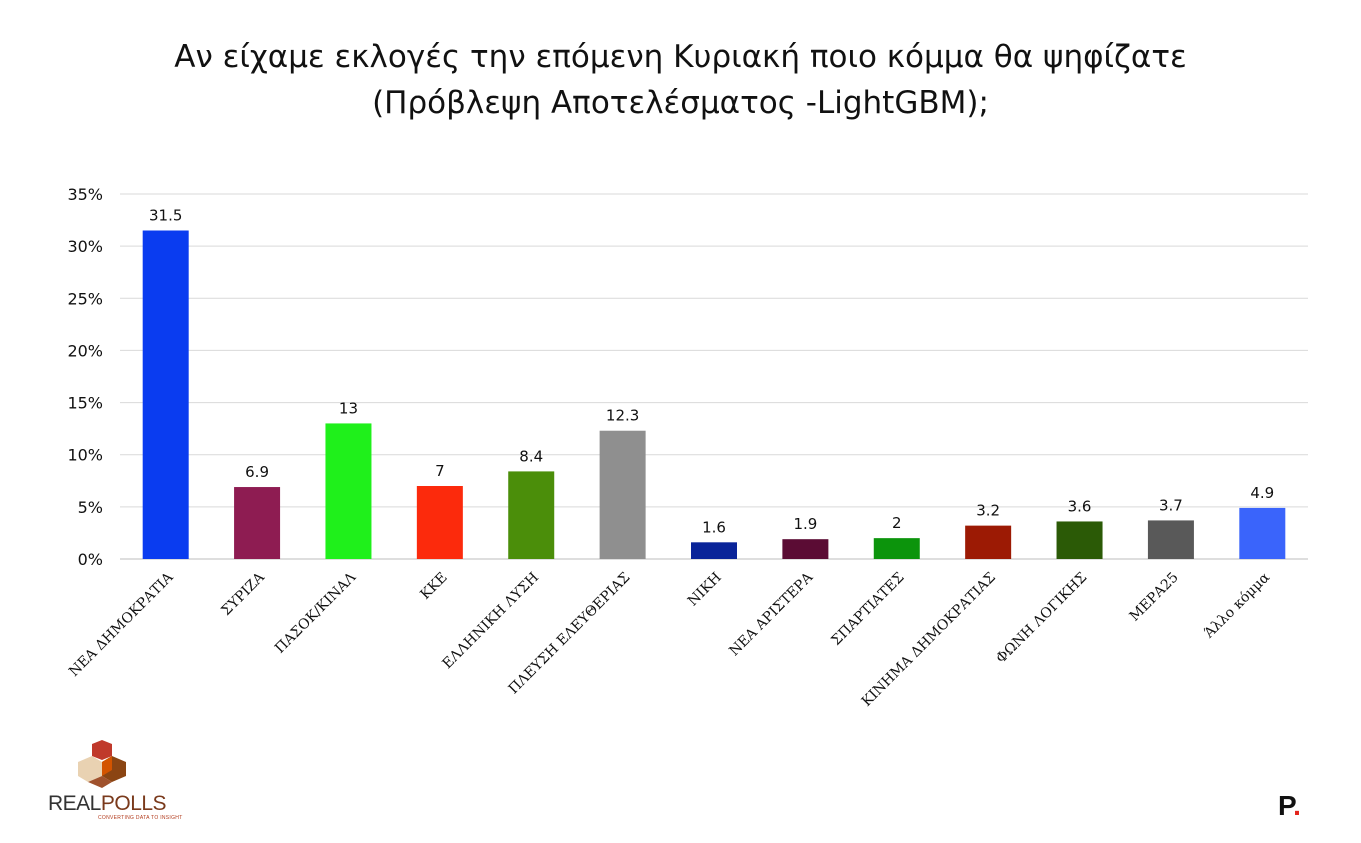 The height and width of the screenshot is (843, 1361). Describe the element at coordinates (531, 456) in the screenshot. I see `data-label: 8.4` at that location.